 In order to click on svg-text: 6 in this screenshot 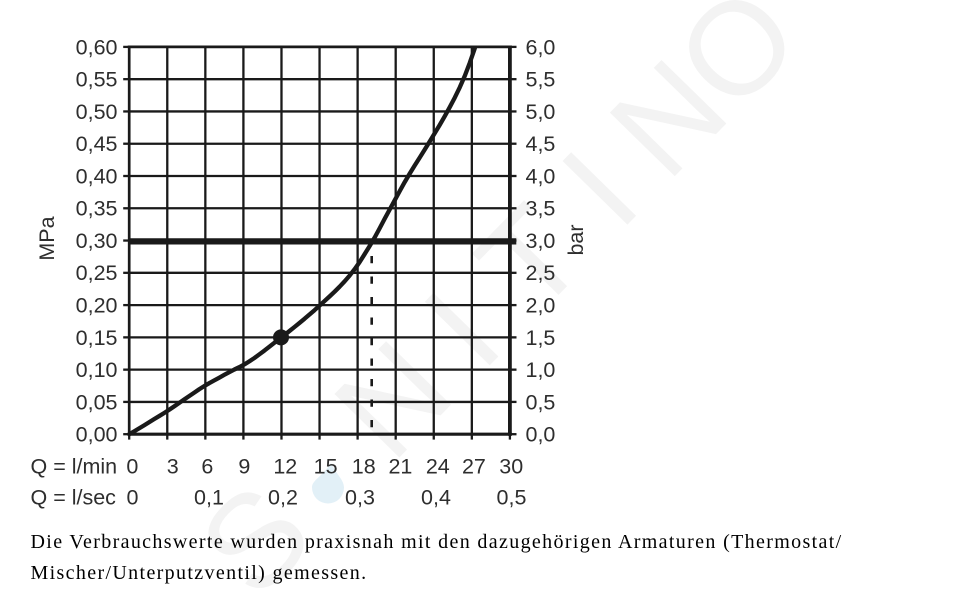, I will do `click(207, 466)`.